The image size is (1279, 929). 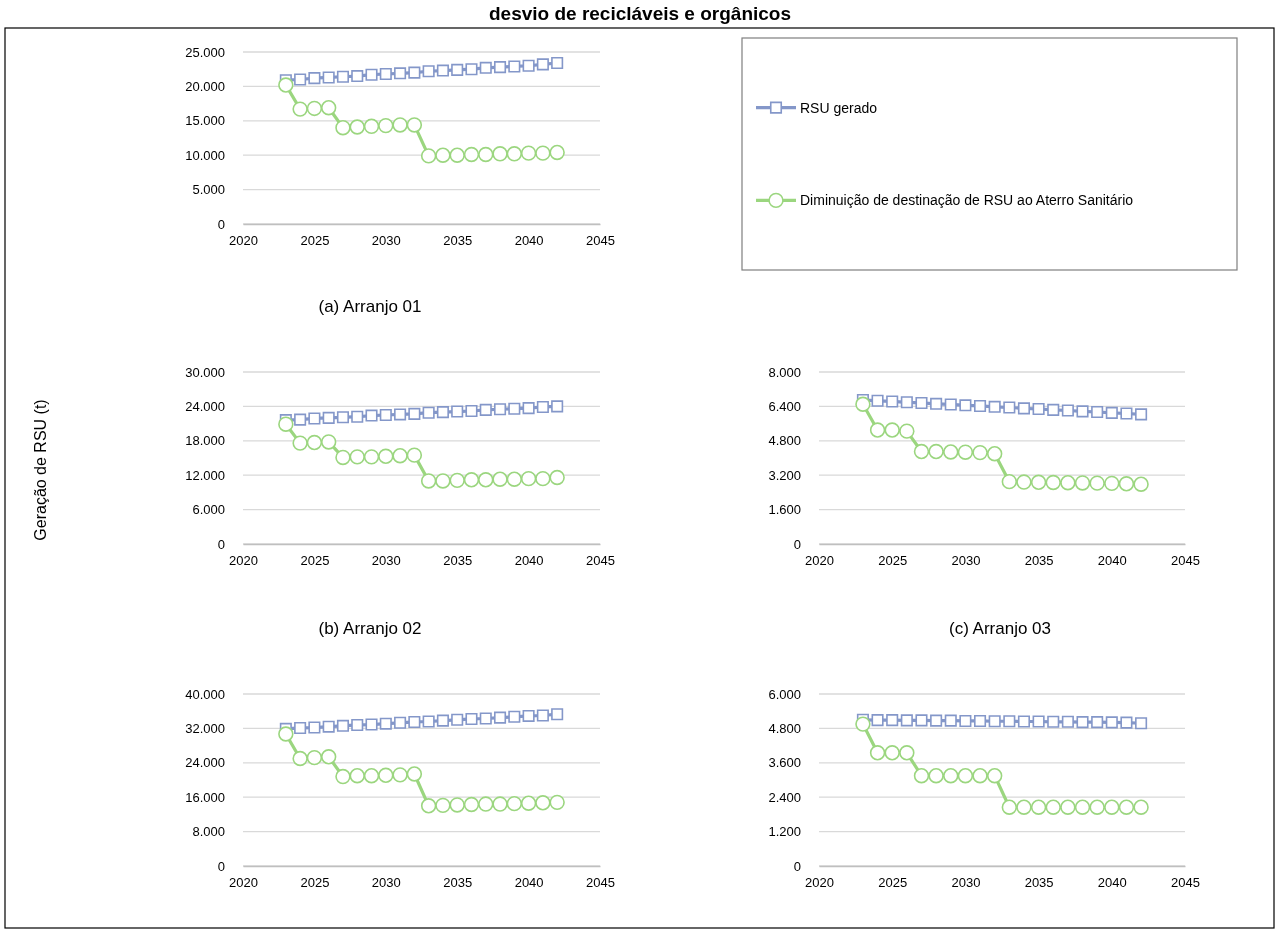 What do you see at coordinates (205, 475) in the screenshot?
I see `y-tick-label: 12.000` at bounding box center [205, 475].